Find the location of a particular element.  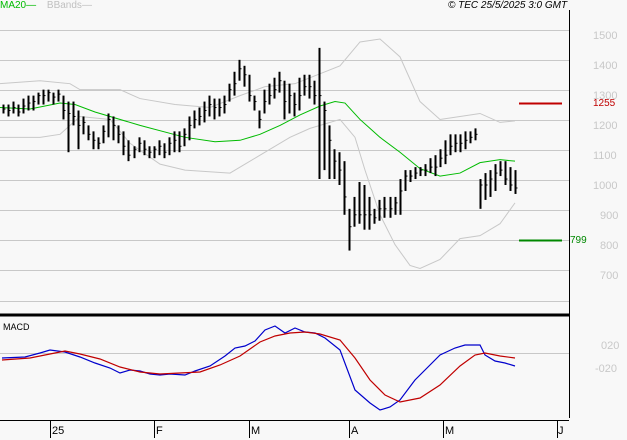

y-tick-1200: 1200 is located at coordinates (605, 126).